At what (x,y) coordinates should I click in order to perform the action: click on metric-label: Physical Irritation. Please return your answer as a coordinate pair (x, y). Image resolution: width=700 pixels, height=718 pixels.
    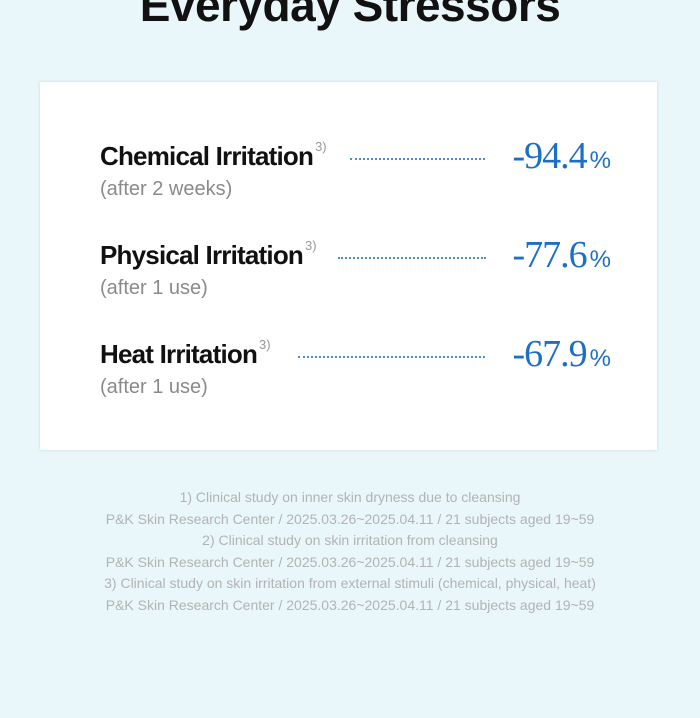
    Looking at the image, I should click on (202, 255).